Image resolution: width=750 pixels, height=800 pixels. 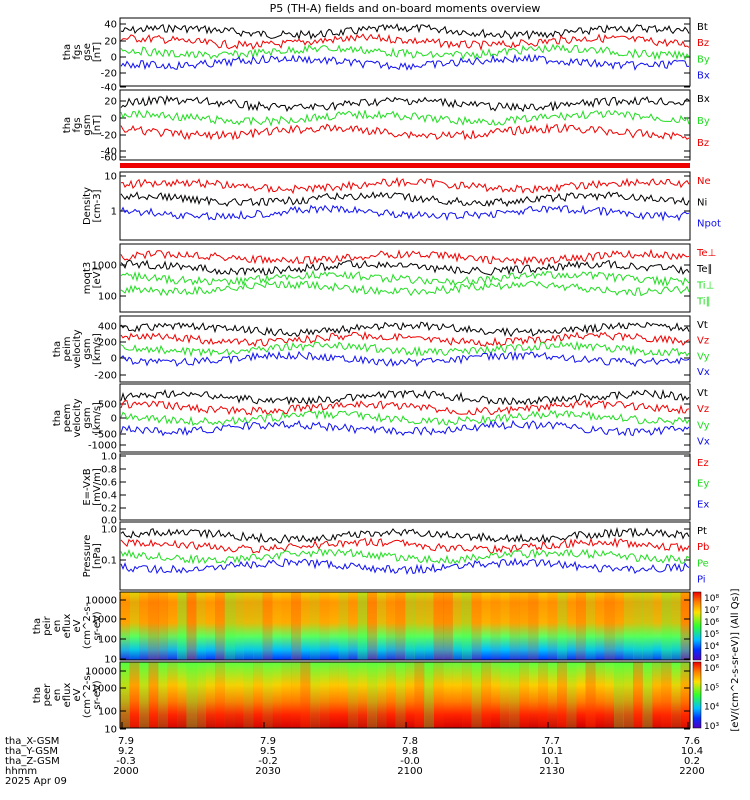 I want to click on legend-pb: Pb, so click(x=703, y=547).